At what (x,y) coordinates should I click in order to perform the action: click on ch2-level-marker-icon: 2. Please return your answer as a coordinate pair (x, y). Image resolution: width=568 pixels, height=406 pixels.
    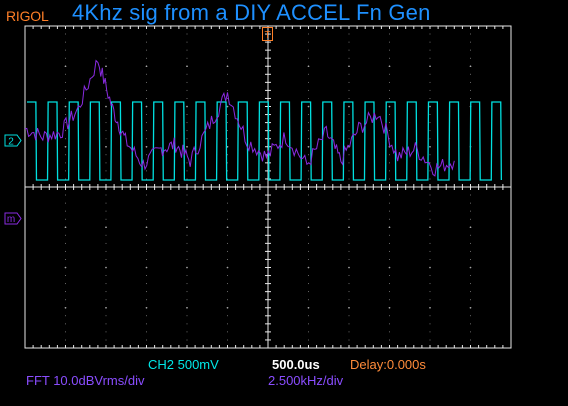
    Looking at the image, I should click on (13, 140).